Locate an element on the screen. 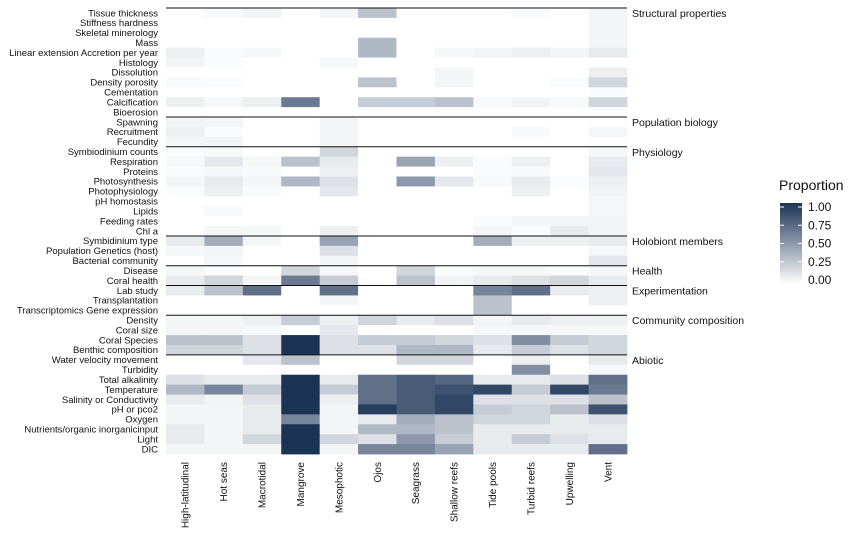  group-label: Population biology is located at coordinates (675, 123).